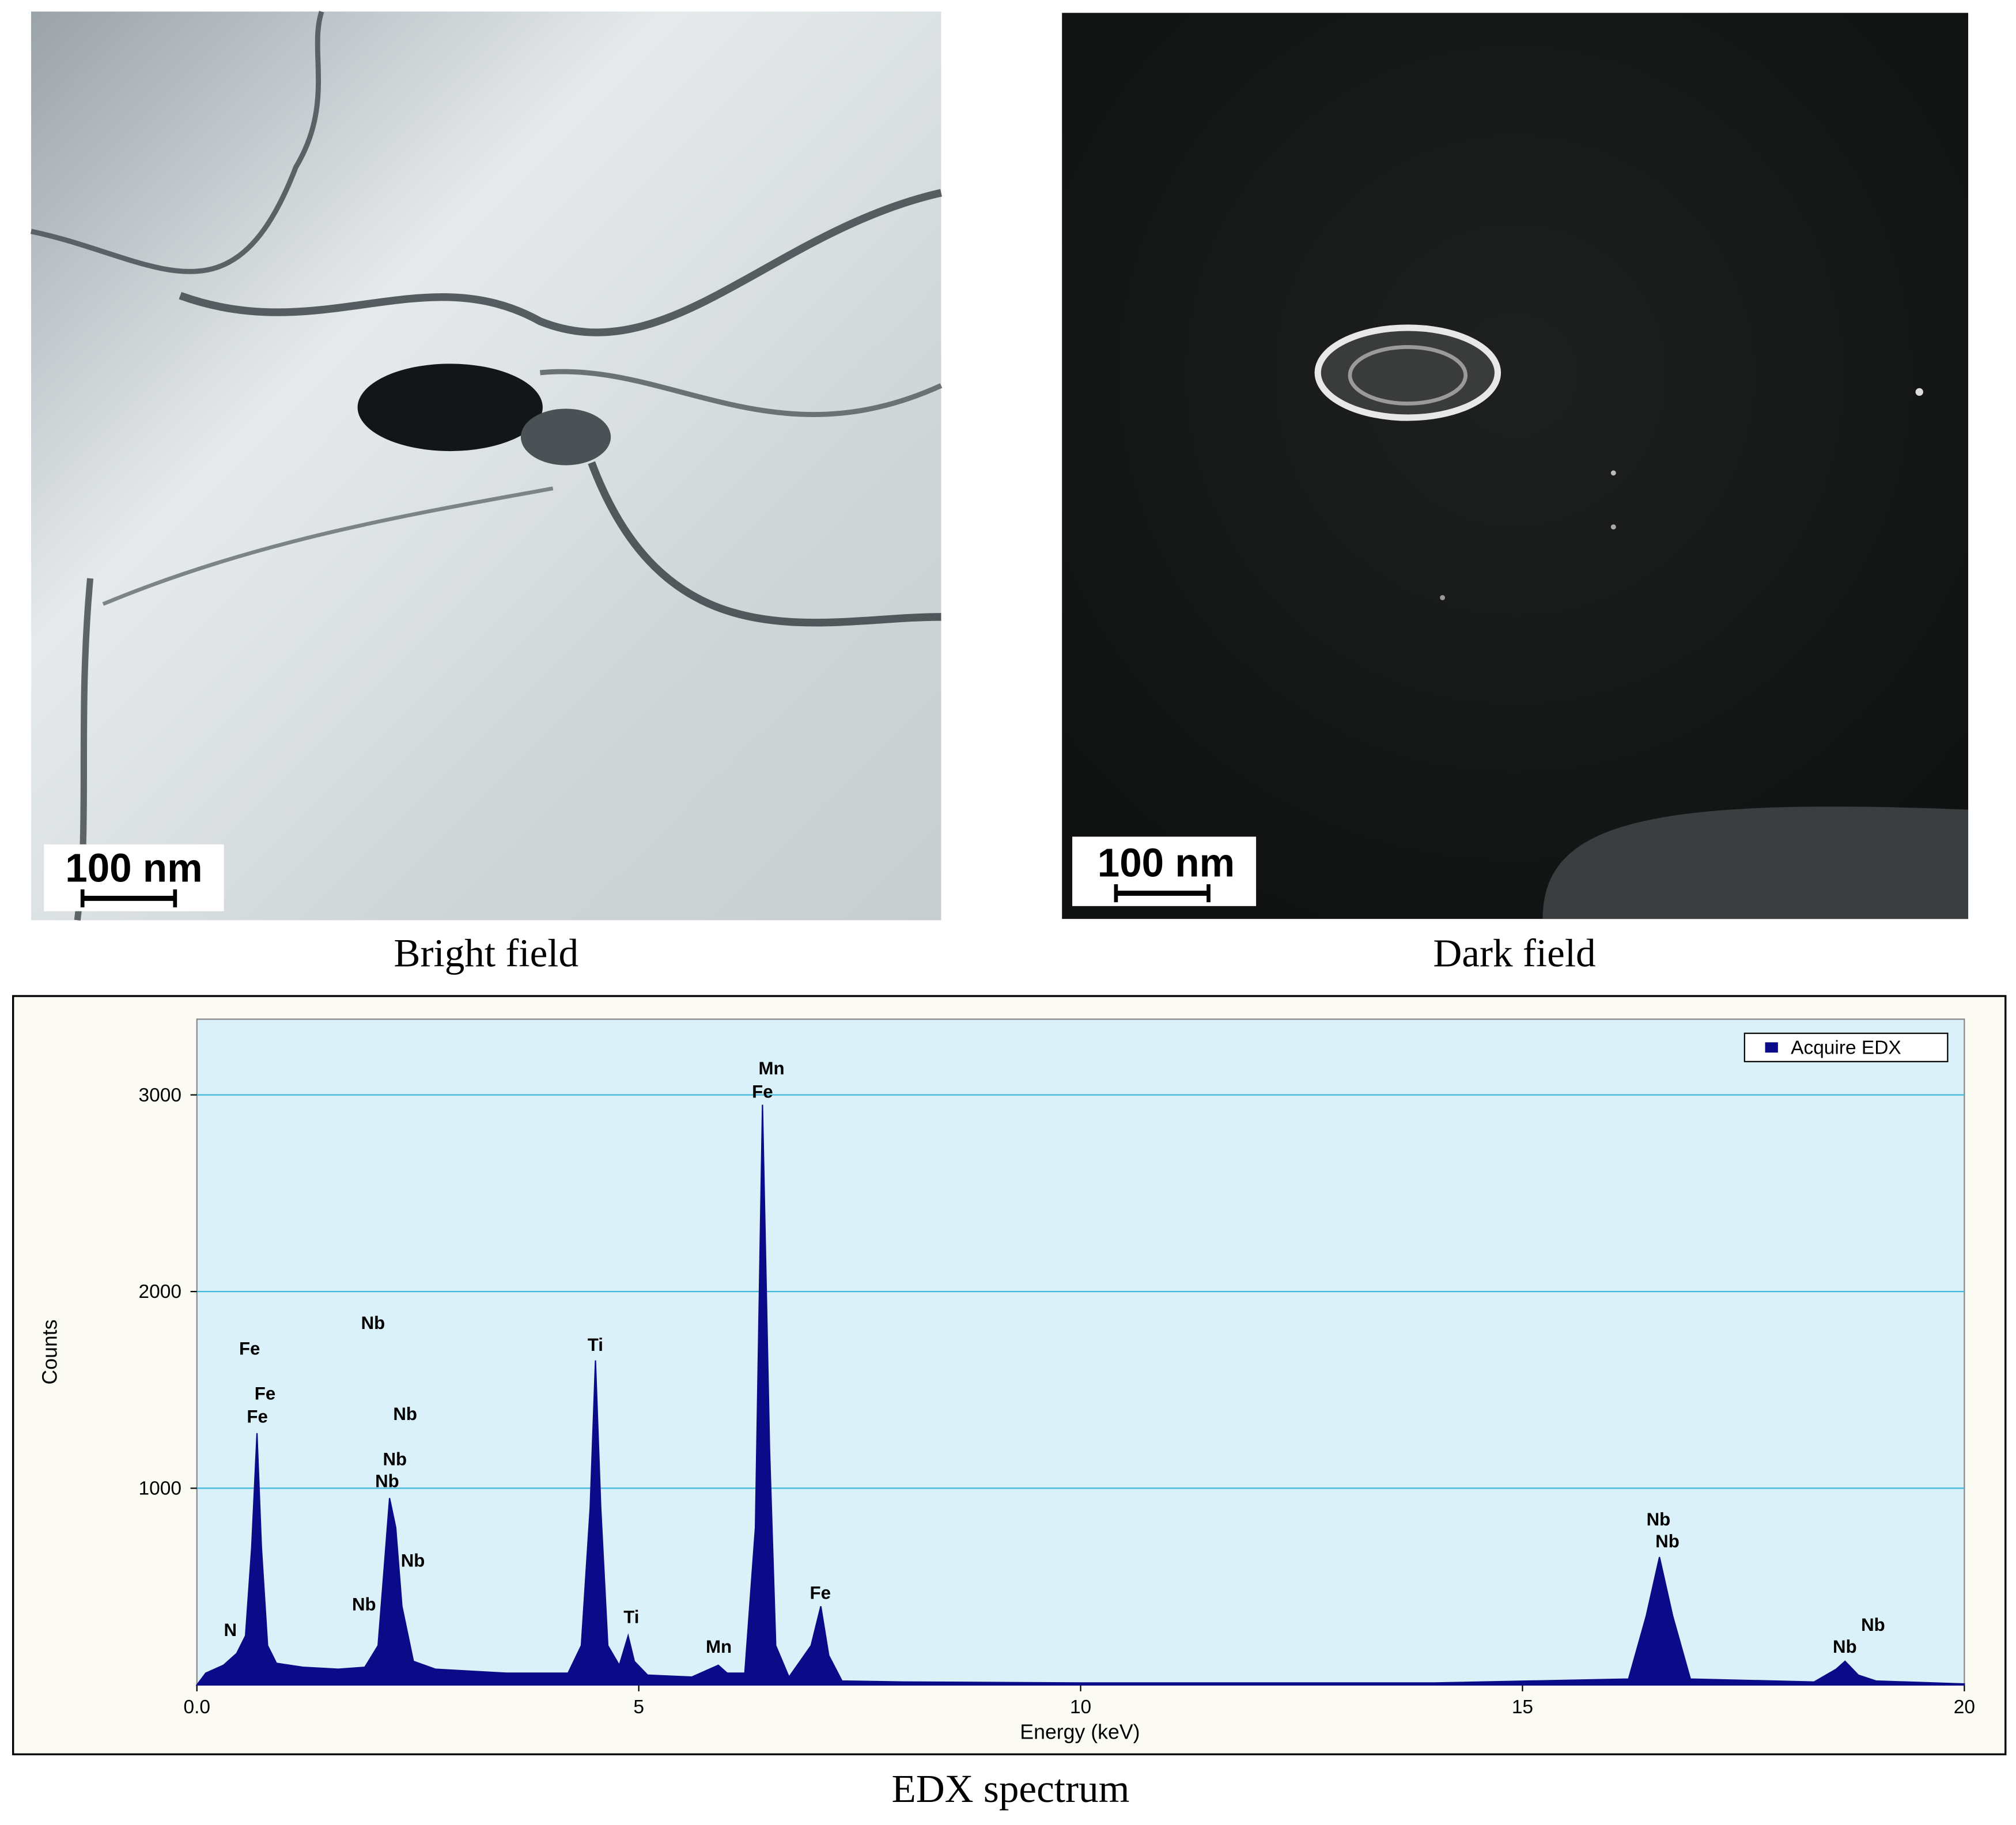 This screenshot has height=1825, width=2016. What do you see at coordinates (1080, 1708) in the screenshot?
I see `x-tick-label: 10` at bounding box center [1080, 1708].